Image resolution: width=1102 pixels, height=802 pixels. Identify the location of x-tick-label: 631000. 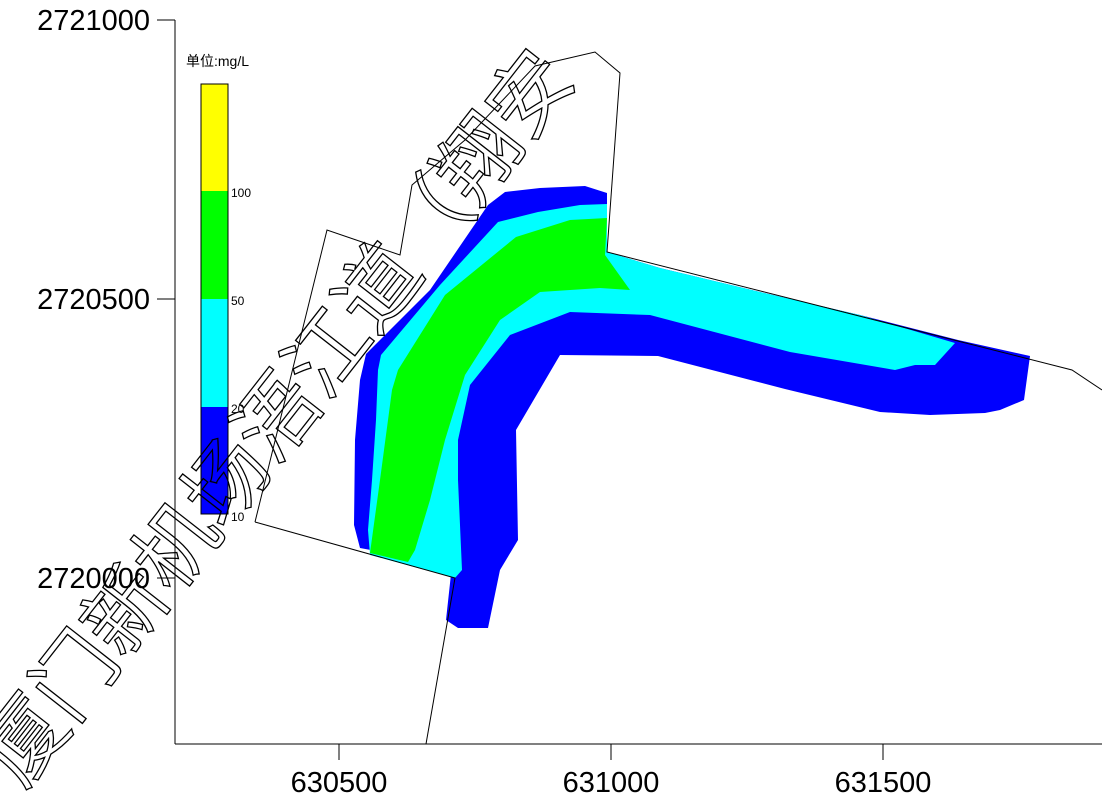
(611, 783).